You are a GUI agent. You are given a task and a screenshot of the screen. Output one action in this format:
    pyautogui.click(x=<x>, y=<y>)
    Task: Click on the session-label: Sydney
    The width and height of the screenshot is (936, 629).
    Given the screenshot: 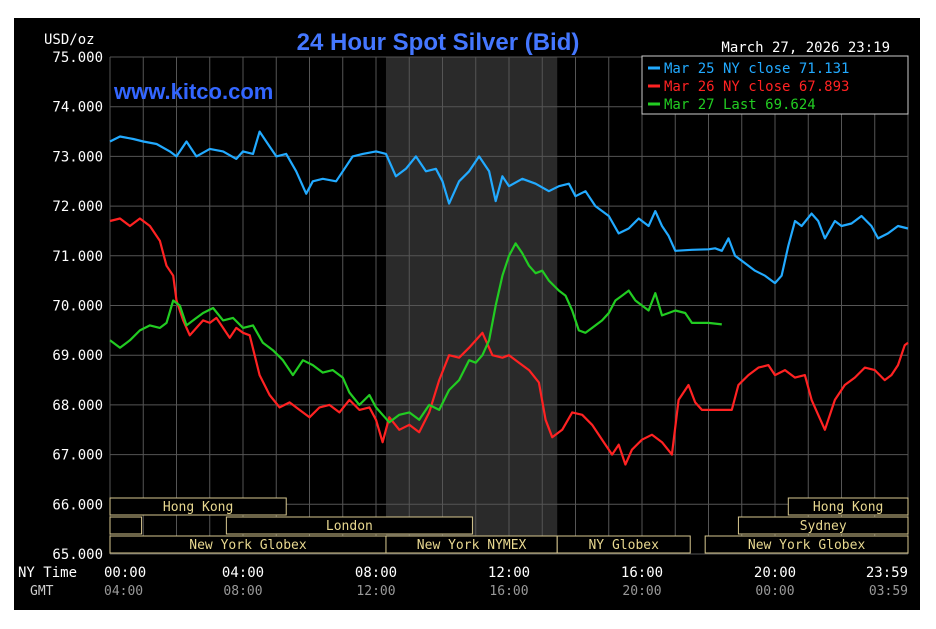 What is the action you would take?
    pyautogui.click(x=823, y=526)
    